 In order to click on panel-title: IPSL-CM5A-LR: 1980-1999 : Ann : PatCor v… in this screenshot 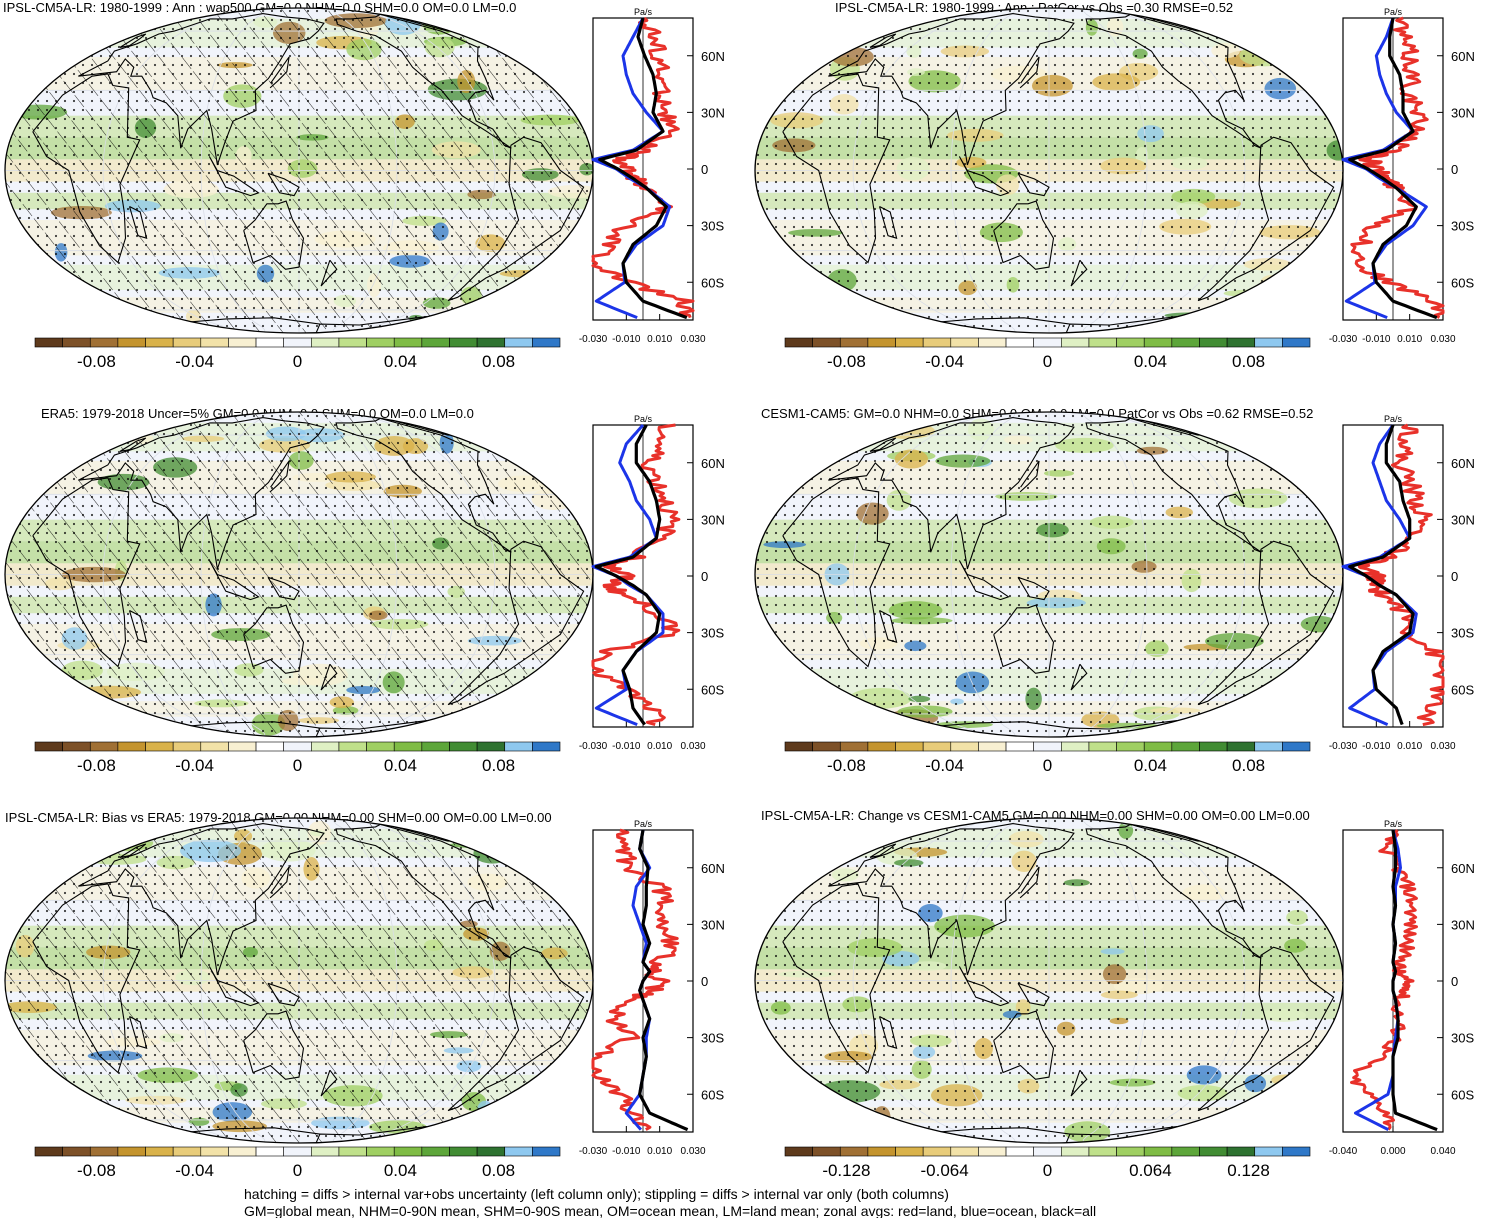, I will do `click(1034, 7)`.